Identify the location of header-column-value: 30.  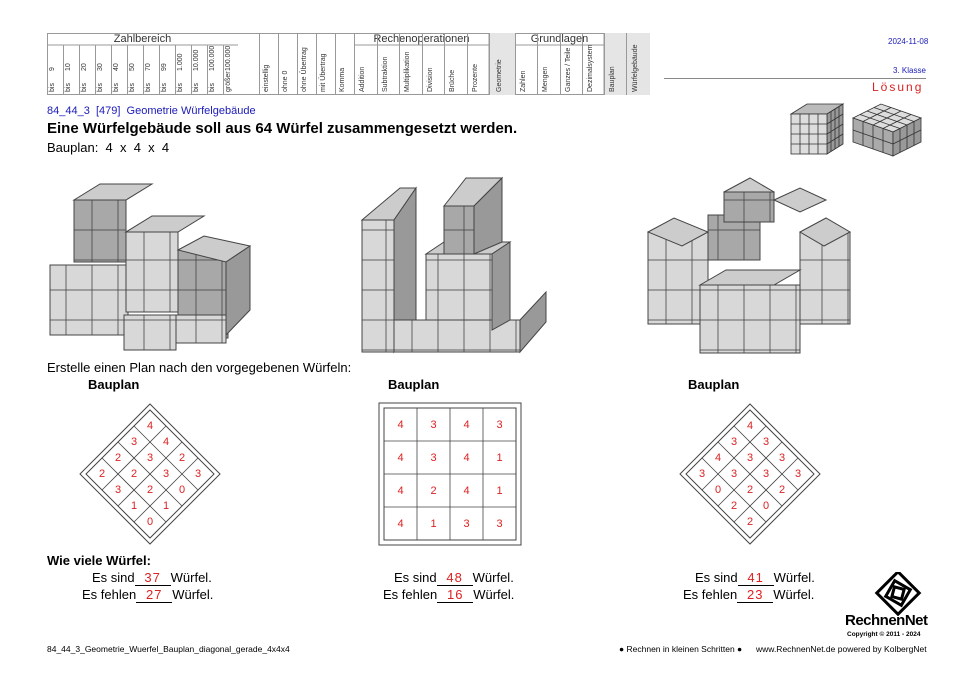
(100, 67).